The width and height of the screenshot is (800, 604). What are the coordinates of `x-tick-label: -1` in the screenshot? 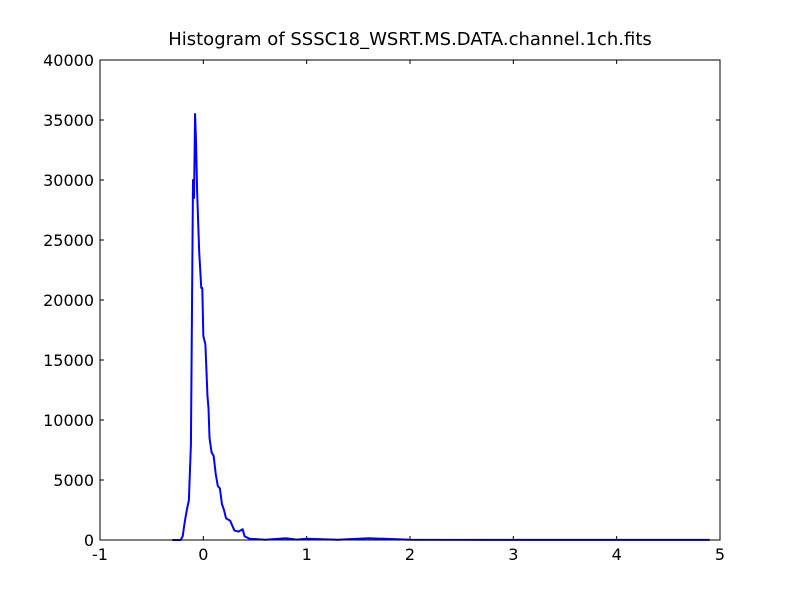 It's located at (100, 554).